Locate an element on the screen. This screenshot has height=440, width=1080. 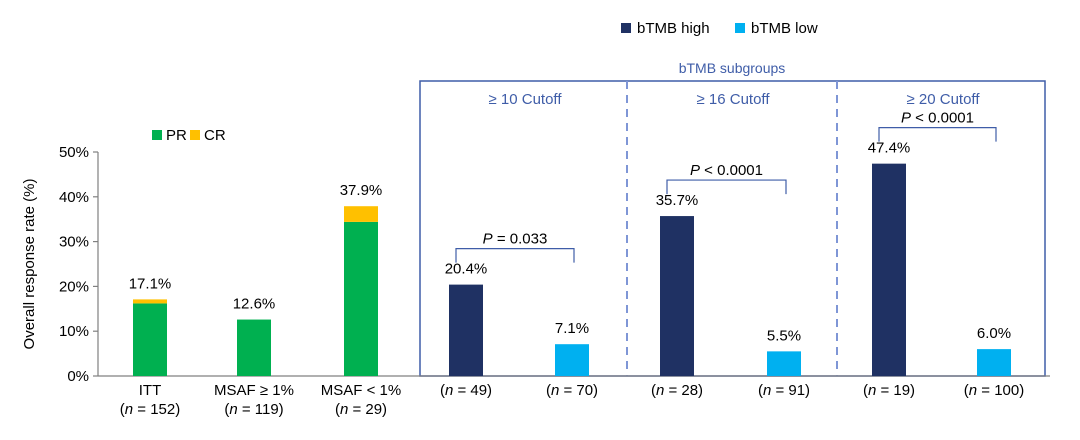
y-axis-label: Overall response rate (%) is located at coordinates (29, 264).